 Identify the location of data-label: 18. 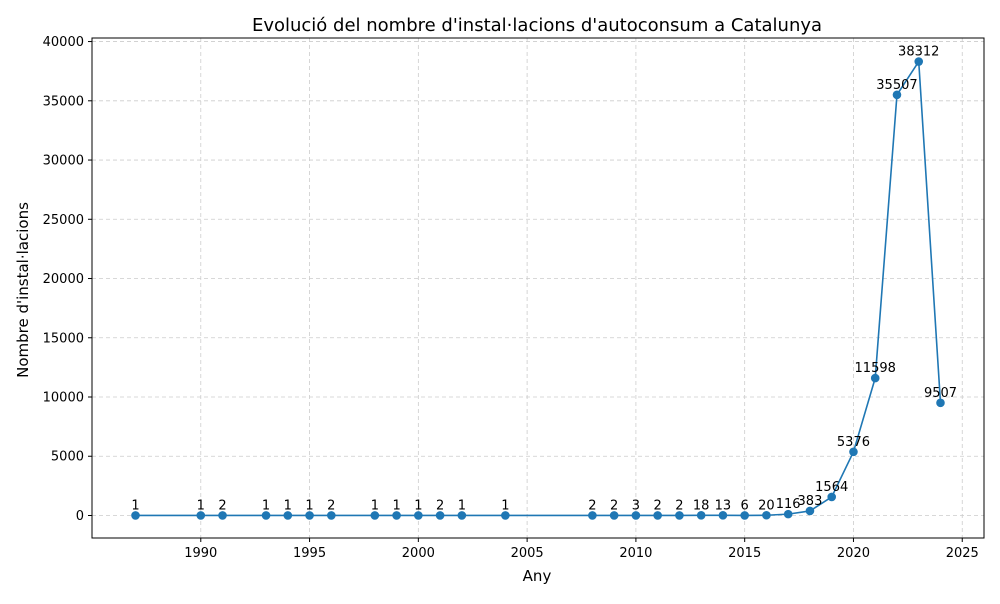
(701, 505).